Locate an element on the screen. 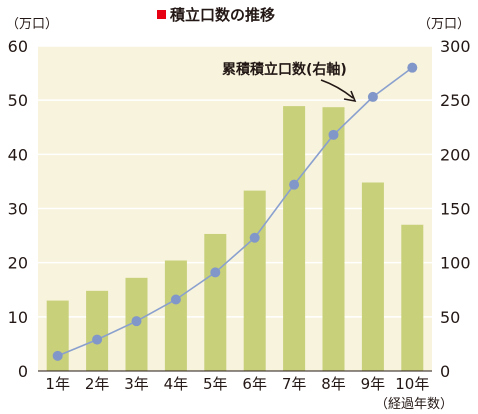 The image size is (478, 414). right-axis: 0 50 100 150 200 250 300 is located at coordinates (455, 209).